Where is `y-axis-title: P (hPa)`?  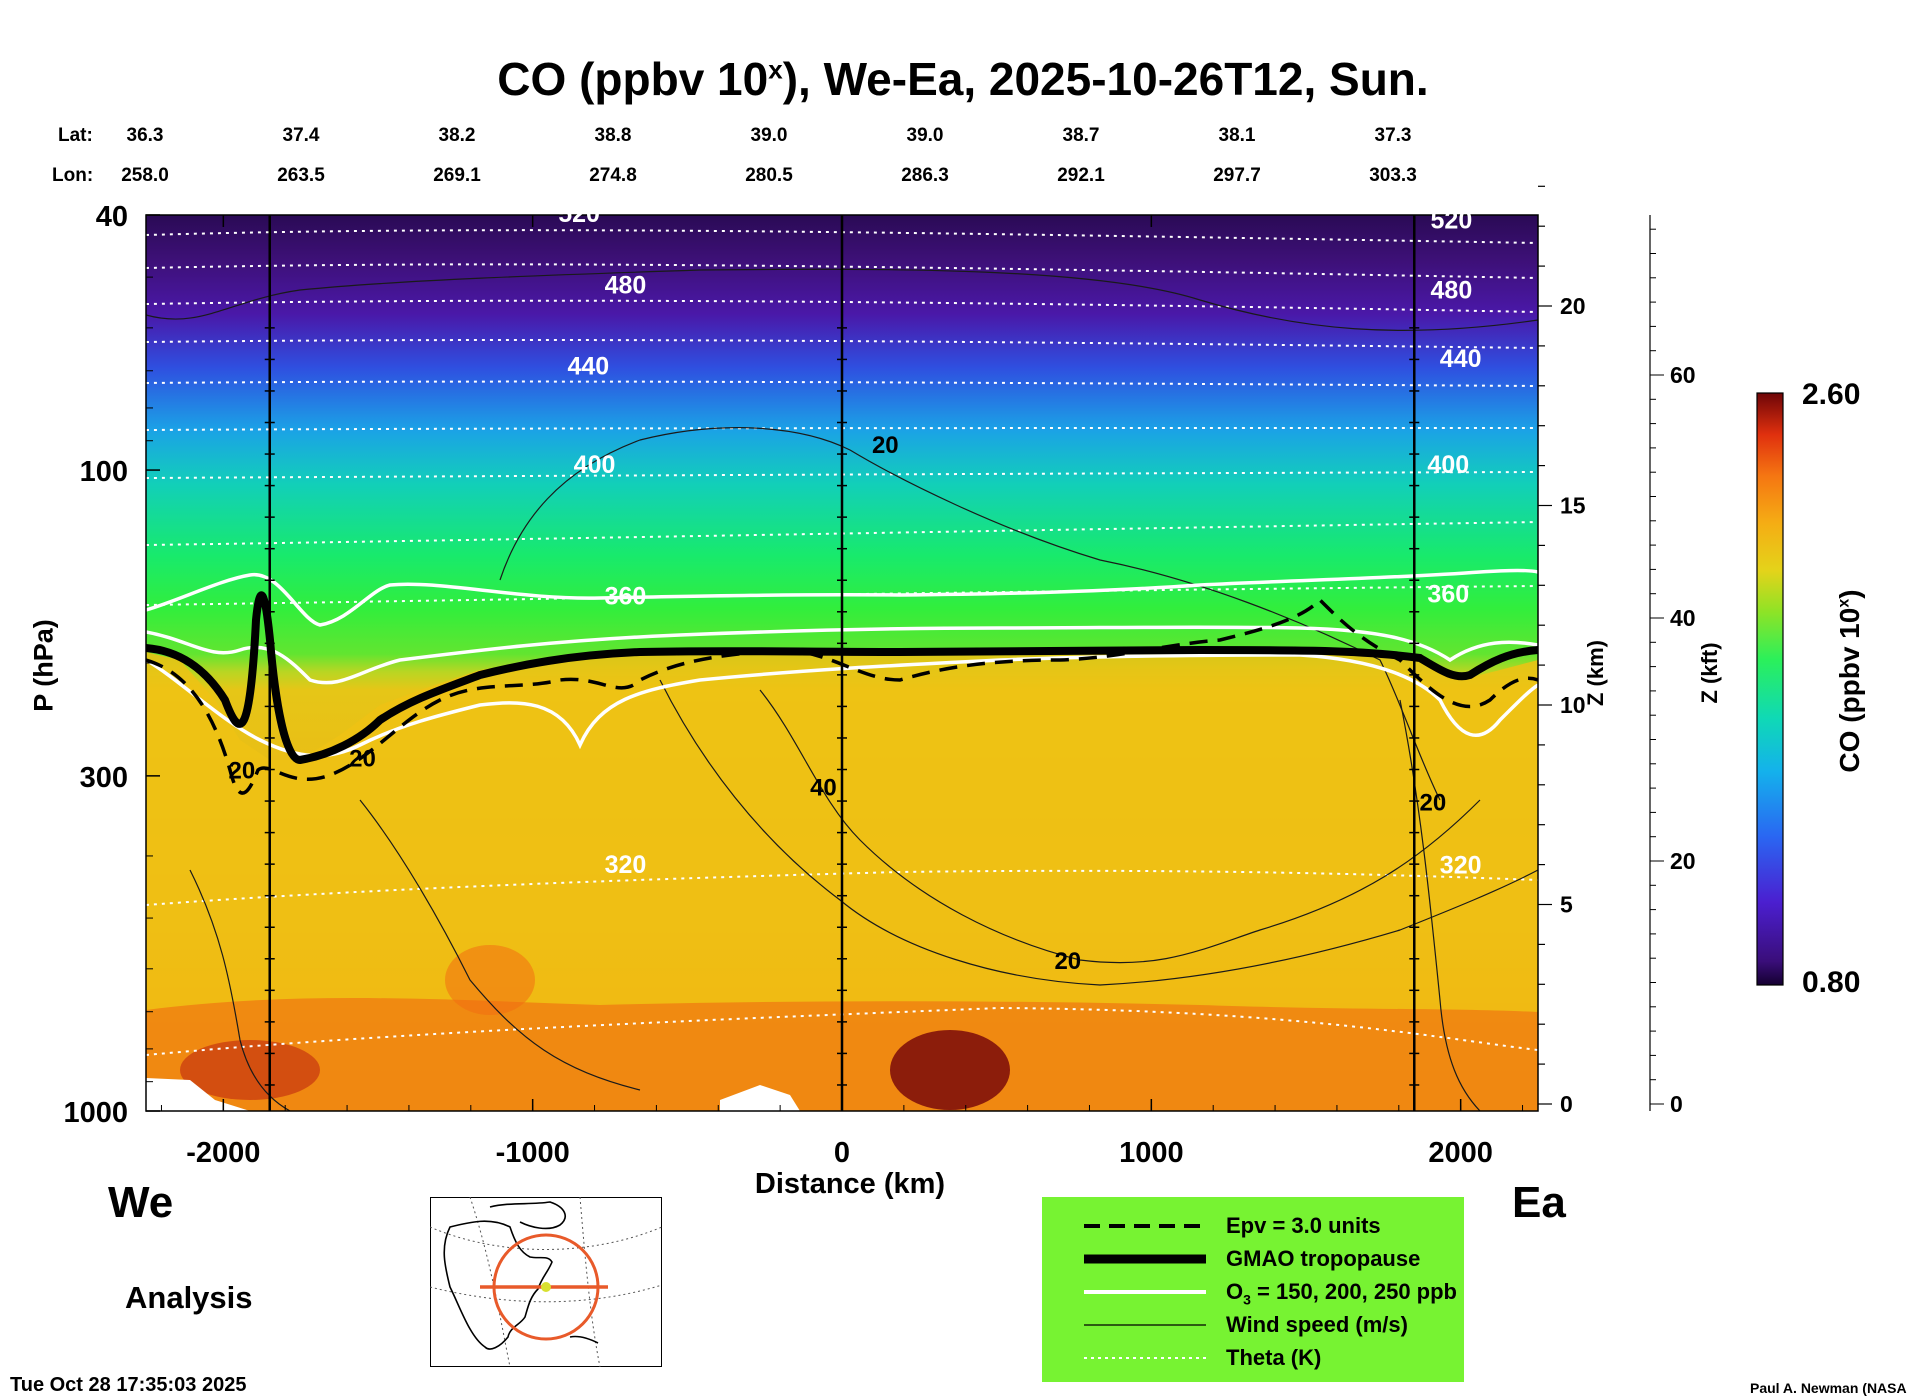
y-axis-title: P (hPa) is located at coordinates (43, 665).